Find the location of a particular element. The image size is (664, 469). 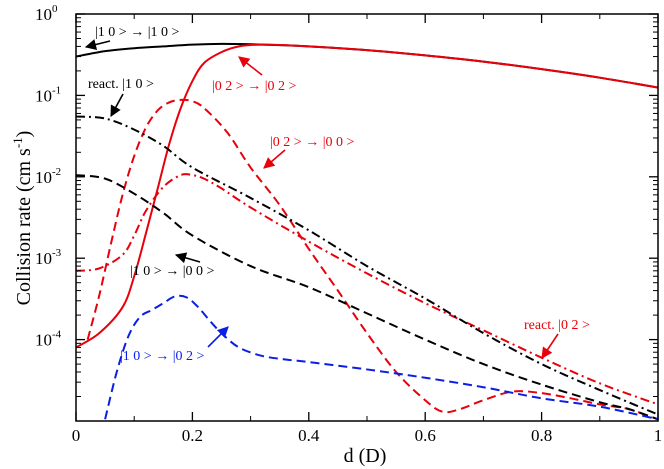

annotation-label-react-0-2: react. |0 2 > is located at coordinates (557, 325).